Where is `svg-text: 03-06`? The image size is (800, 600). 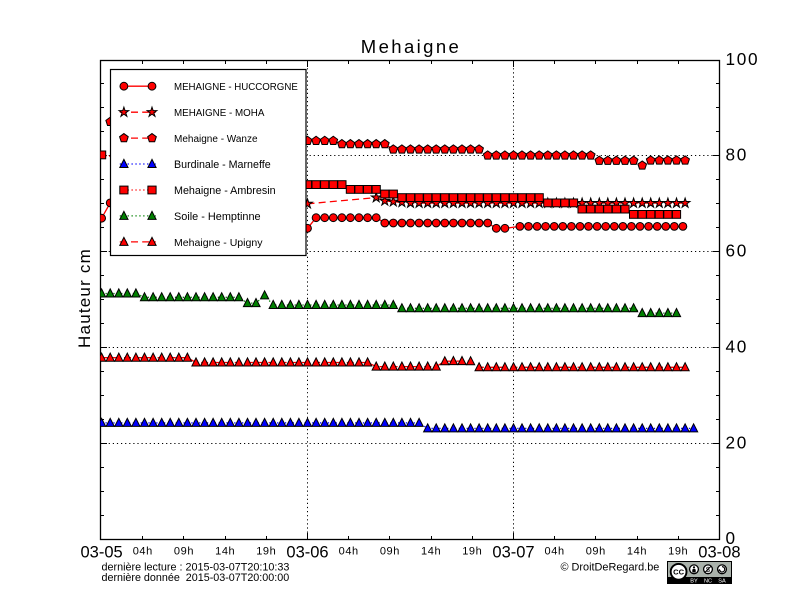
svg-text: 03-06 is located at coordinates (307, 553).